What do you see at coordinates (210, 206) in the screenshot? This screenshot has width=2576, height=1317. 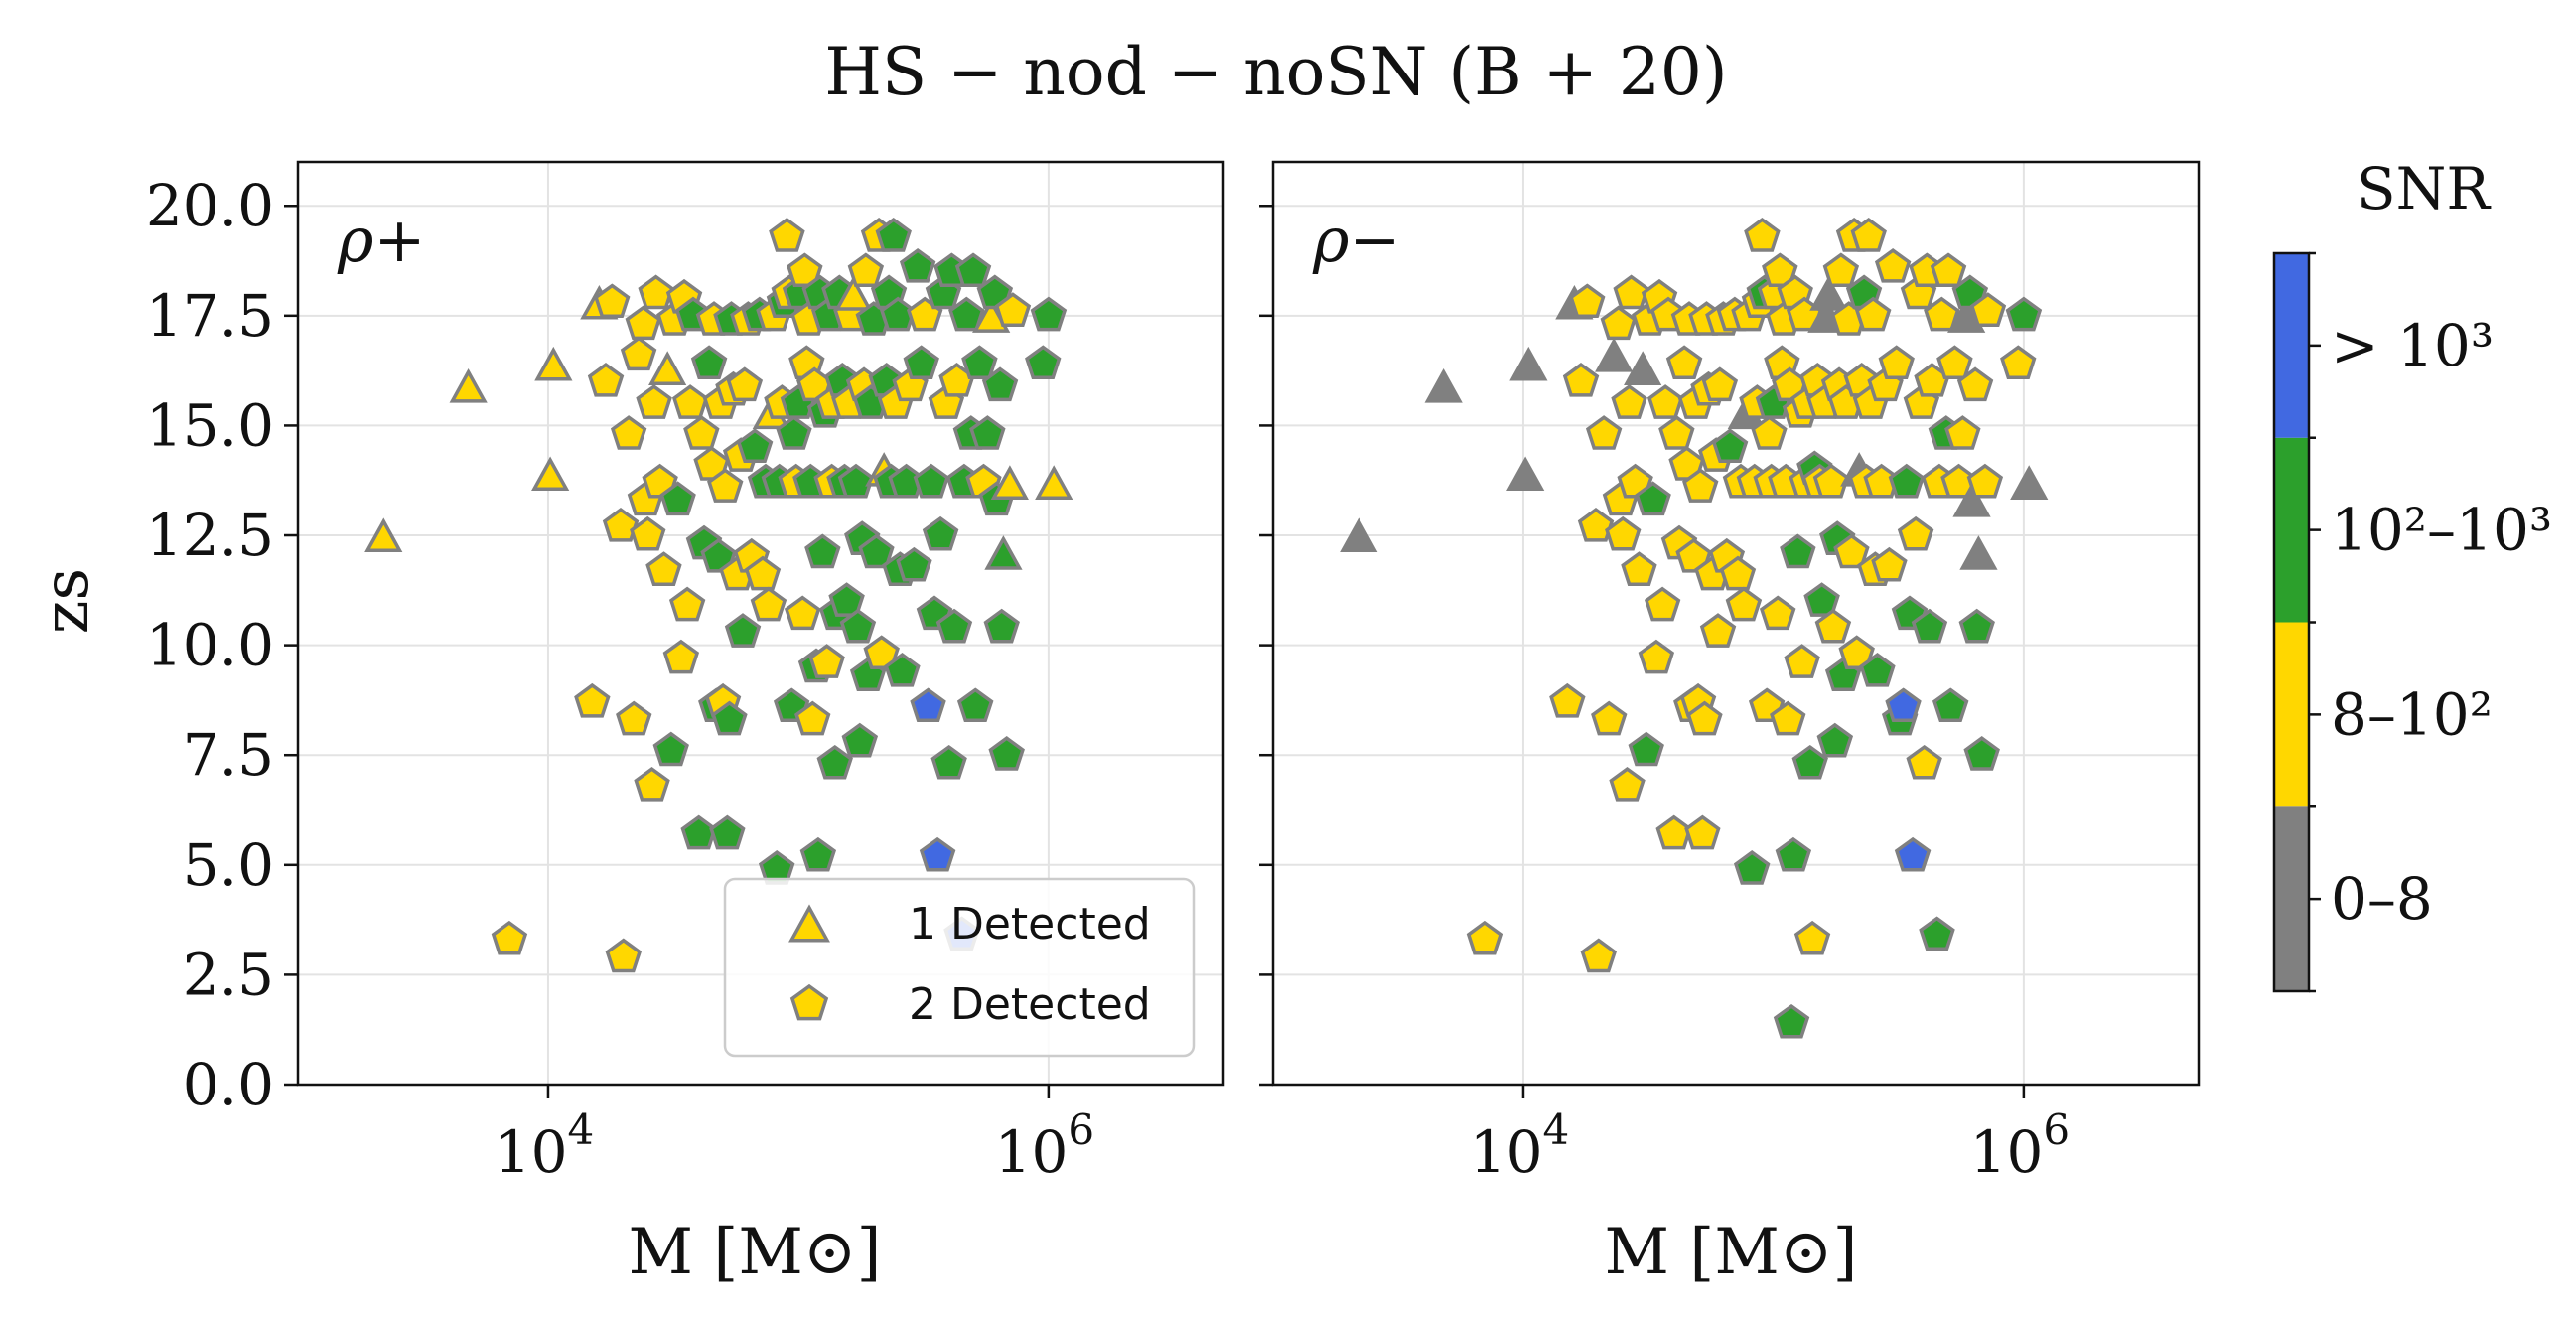 I see `y-tick-label: 20.0` at bounding box center [210, 206].